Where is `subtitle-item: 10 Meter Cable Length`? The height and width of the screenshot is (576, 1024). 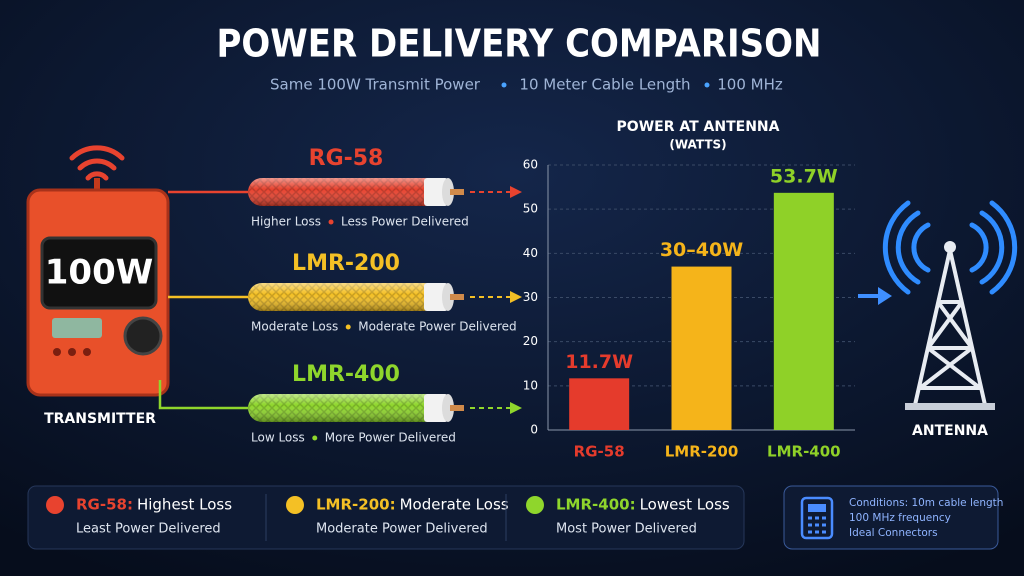
subtitle-item: 10 Meter Cable Length is located at coordinates (604, 85).